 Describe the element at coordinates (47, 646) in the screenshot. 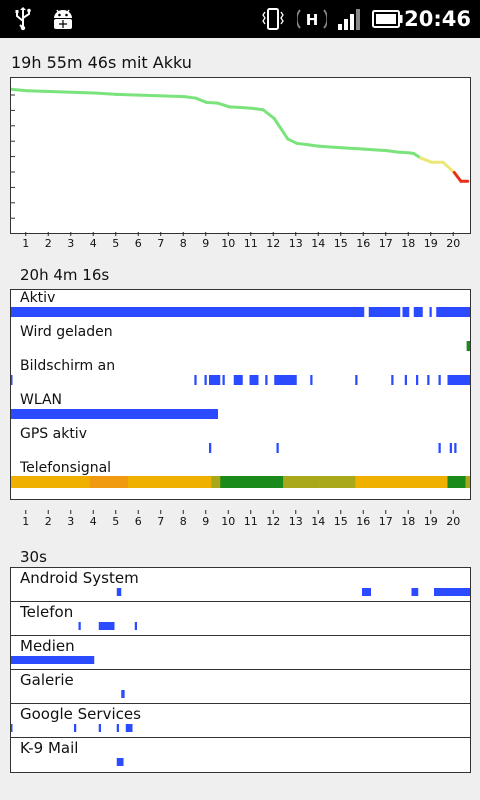

I see `app-name-label: Medien` at that location.